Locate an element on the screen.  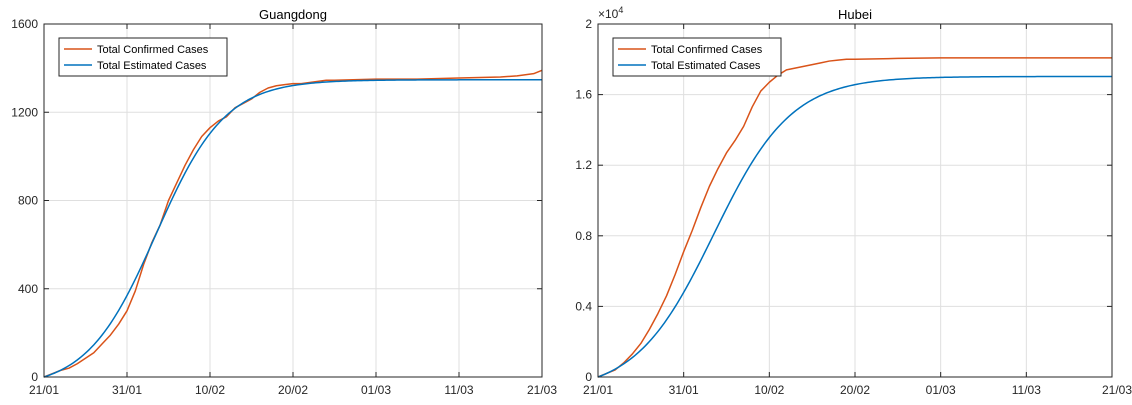
y-tick-label: 2 is located at coordinates (588, 24).